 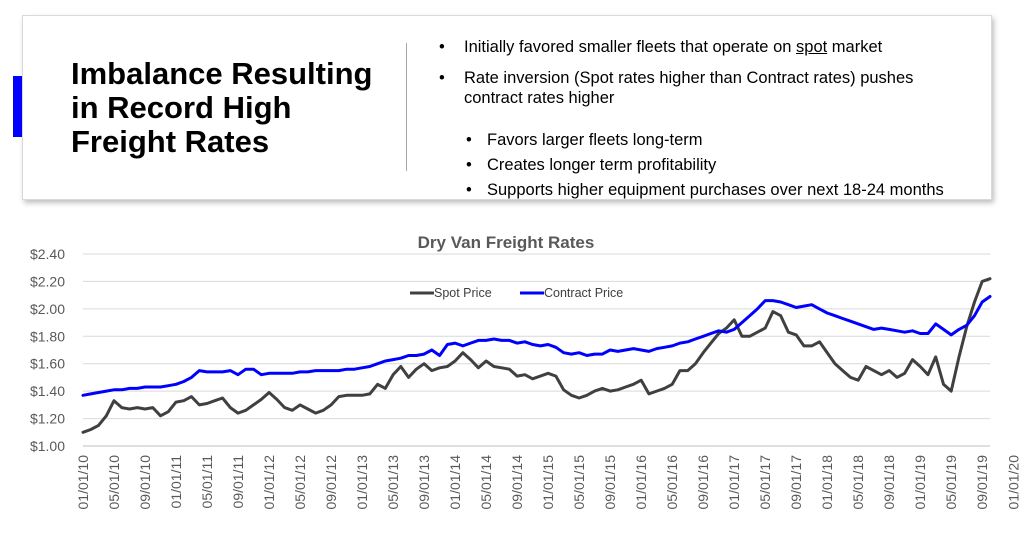 What do you see at coordinates (47, 364) in the screenshot?
I see `y-tick-label: $1.60` at bounding box center [47, 364].